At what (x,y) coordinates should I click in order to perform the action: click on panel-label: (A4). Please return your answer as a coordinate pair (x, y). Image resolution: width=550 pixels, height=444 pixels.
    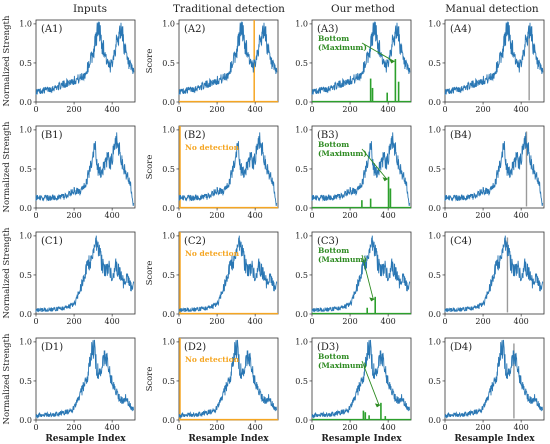
    Looking at the image, I should click on (460, 29).